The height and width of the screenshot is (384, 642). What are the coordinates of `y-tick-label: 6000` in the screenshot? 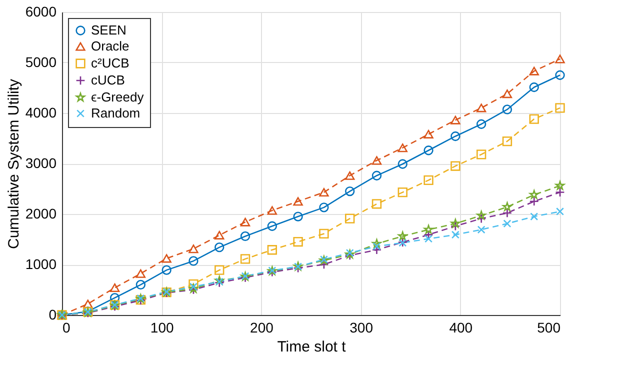 It's located at (41, 12).